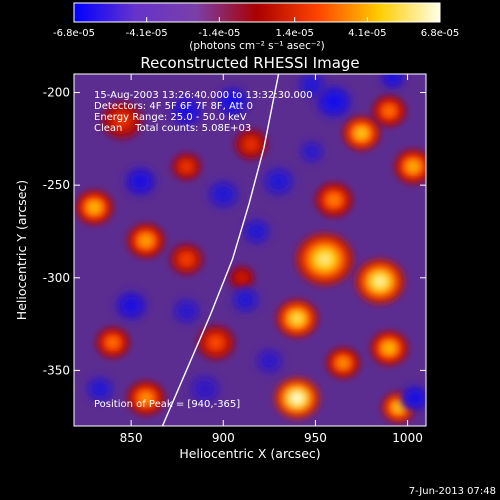  Describe the element at coordinates (147, 33) in the screenshot. I see `colorbar-tick-label: -4.1e-05` at that location.